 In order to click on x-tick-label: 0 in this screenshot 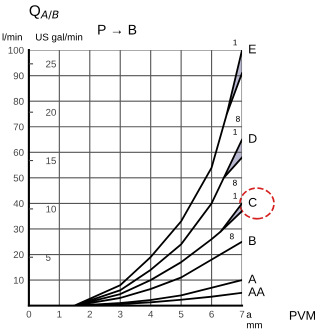, I will do `click(29, 314)`.